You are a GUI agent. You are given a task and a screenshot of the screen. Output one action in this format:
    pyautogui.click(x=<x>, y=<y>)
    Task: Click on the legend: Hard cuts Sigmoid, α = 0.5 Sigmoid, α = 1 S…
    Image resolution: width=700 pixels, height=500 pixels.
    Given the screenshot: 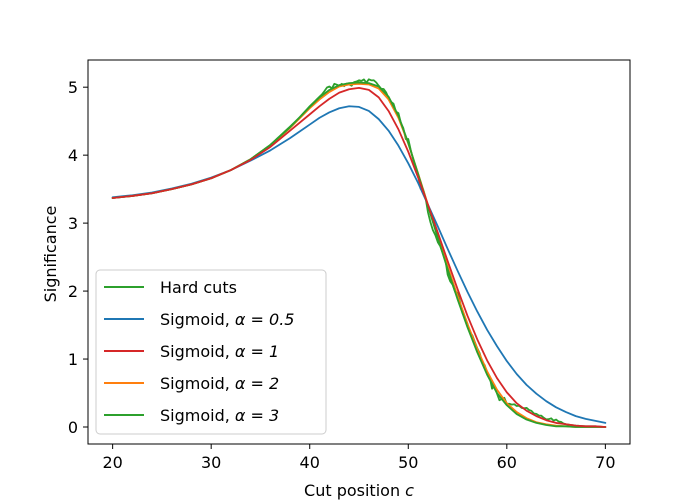 What is the action you would take?
    pyautogui.click(x=211, y=352)
    